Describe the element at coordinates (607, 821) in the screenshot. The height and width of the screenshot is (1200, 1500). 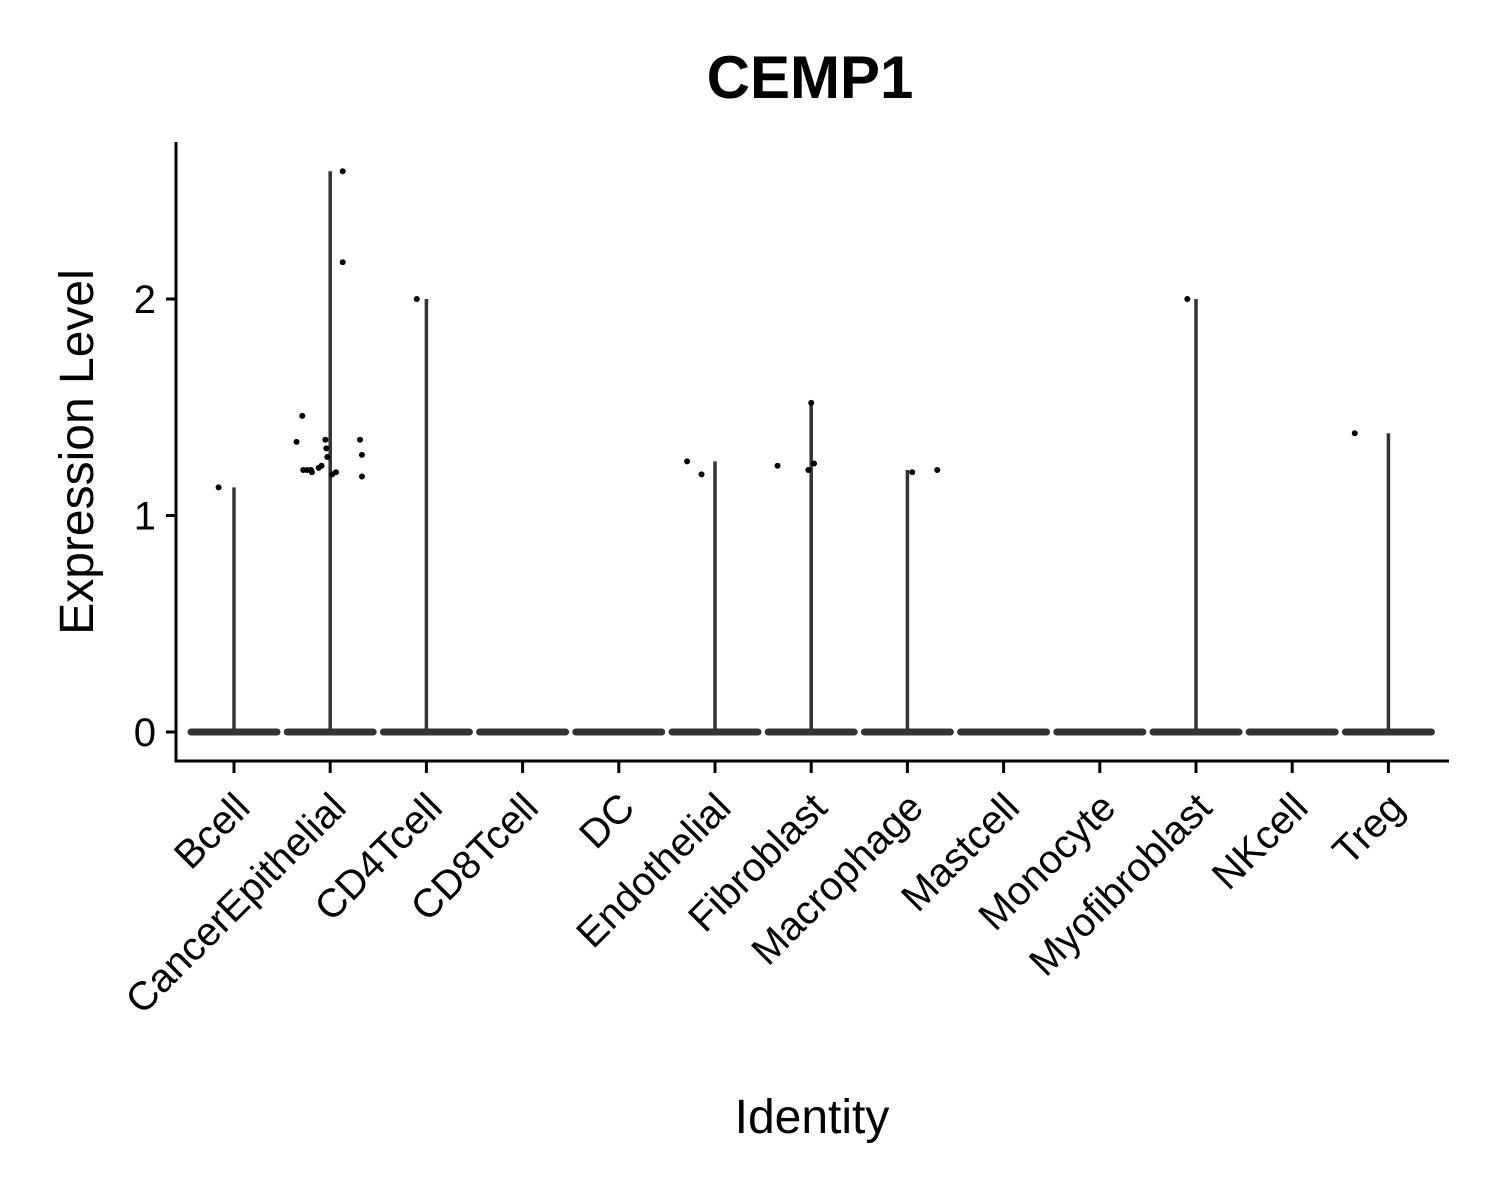
I see `x-tick-label: DC` at that location.